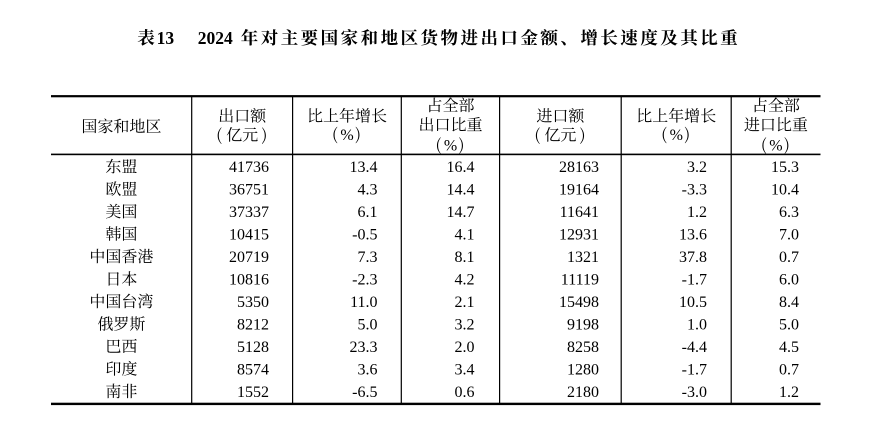 The height and width of the screenshot is (426, 875). I want to click on svg-text: 4.5, so click(789, 347).